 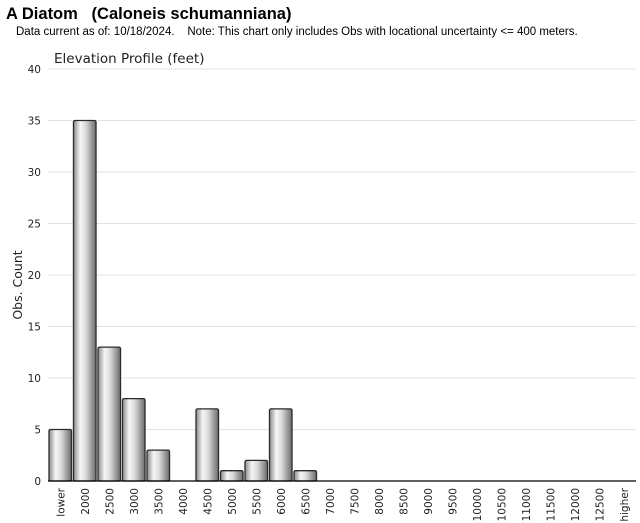 What do you see at coordinates (306, 501) in the screenshot?
I see `x-tick-label: 6500` at bounding box center [306, 501].